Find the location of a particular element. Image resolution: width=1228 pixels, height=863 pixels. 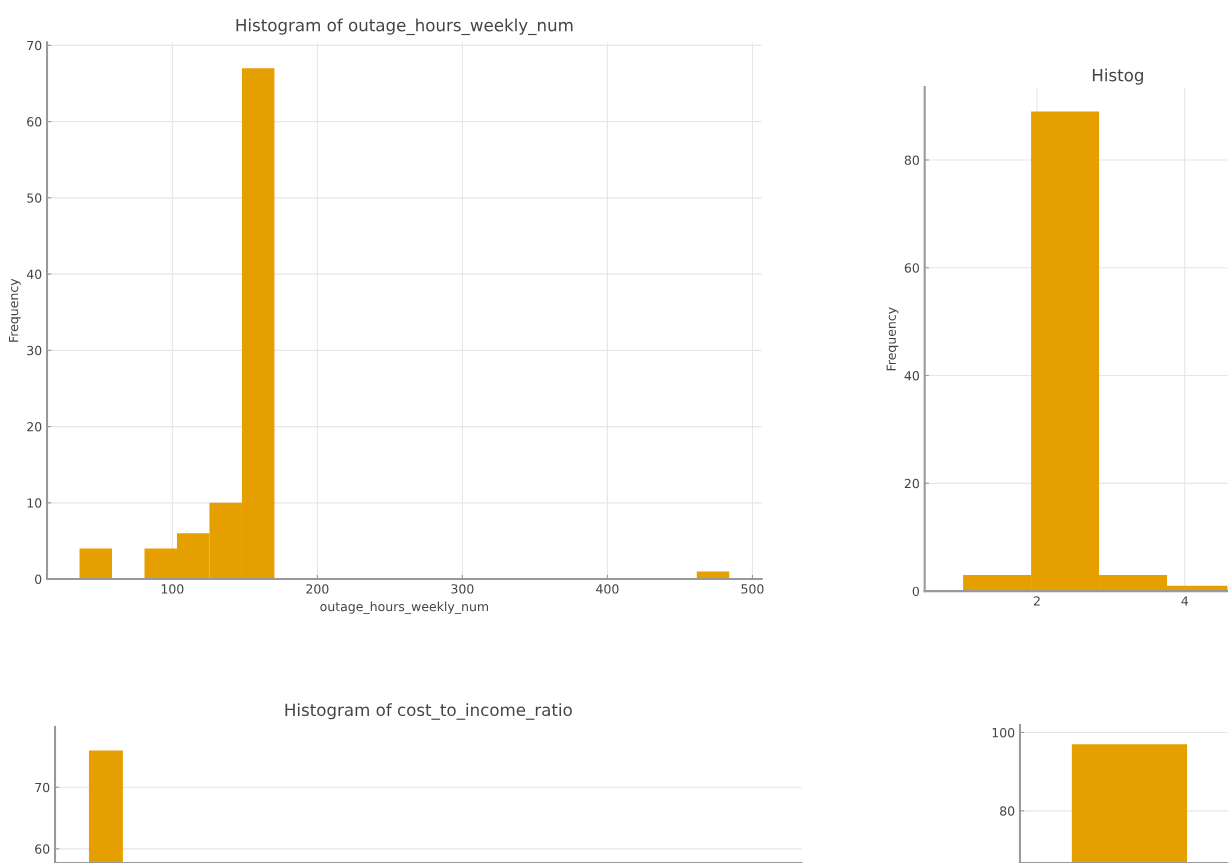

y-tick-label: 10 is located at coordinates (34, 503).